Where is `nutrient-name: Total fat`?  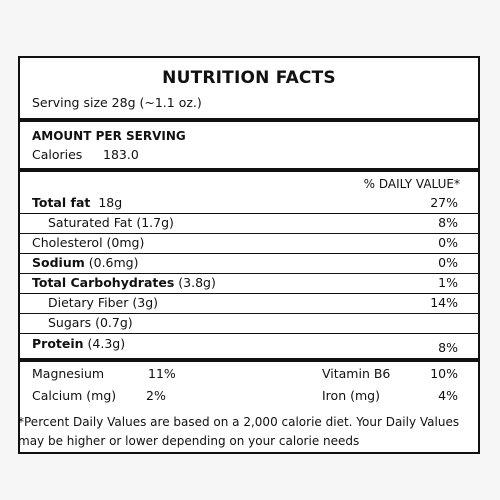
nutrient-name: Total fat is located at coordinates (61, 202).